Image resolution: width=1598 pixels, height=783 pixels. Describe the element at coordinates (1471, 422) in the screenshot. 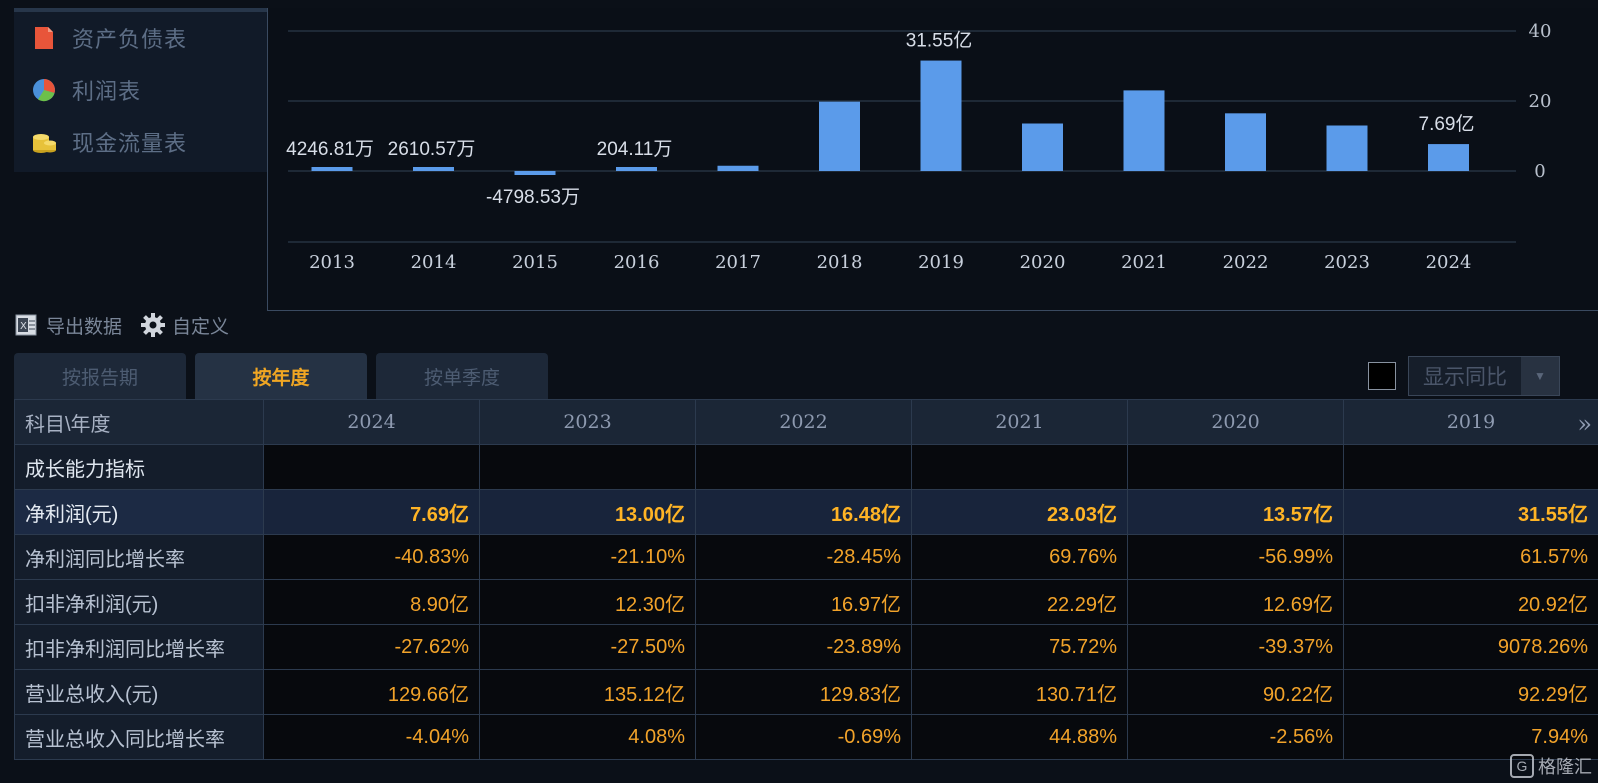

I see `column-header-year-text: 2019` at that location.